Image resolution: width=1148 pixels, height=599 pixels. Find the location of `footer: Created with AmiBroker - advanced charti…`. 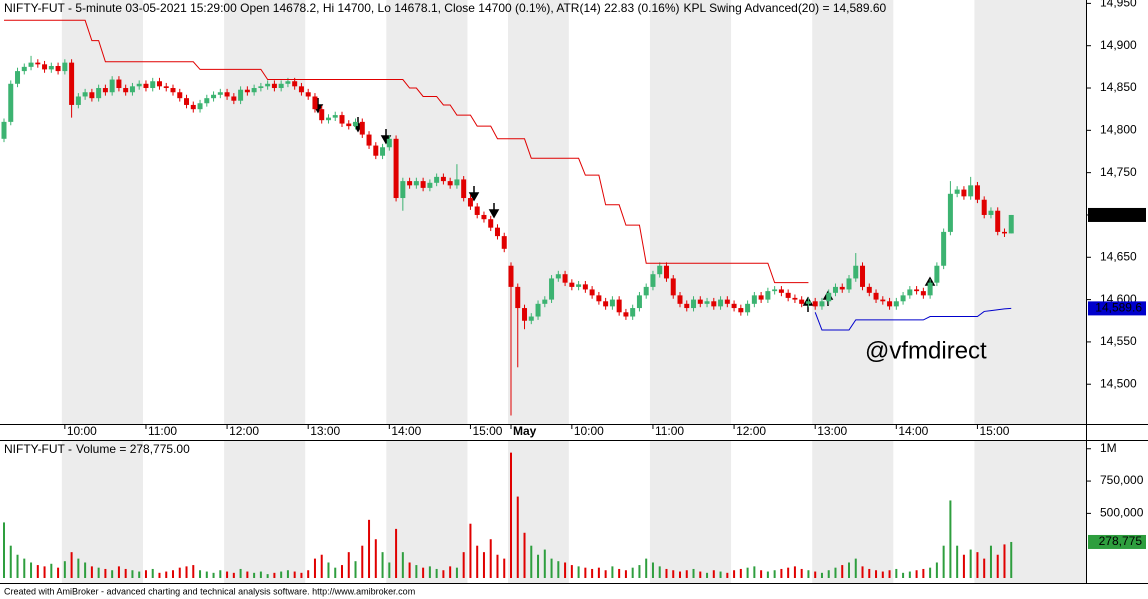

footer: Created with AmiBroker - advanced charti… is located at coordinates (209, 591).